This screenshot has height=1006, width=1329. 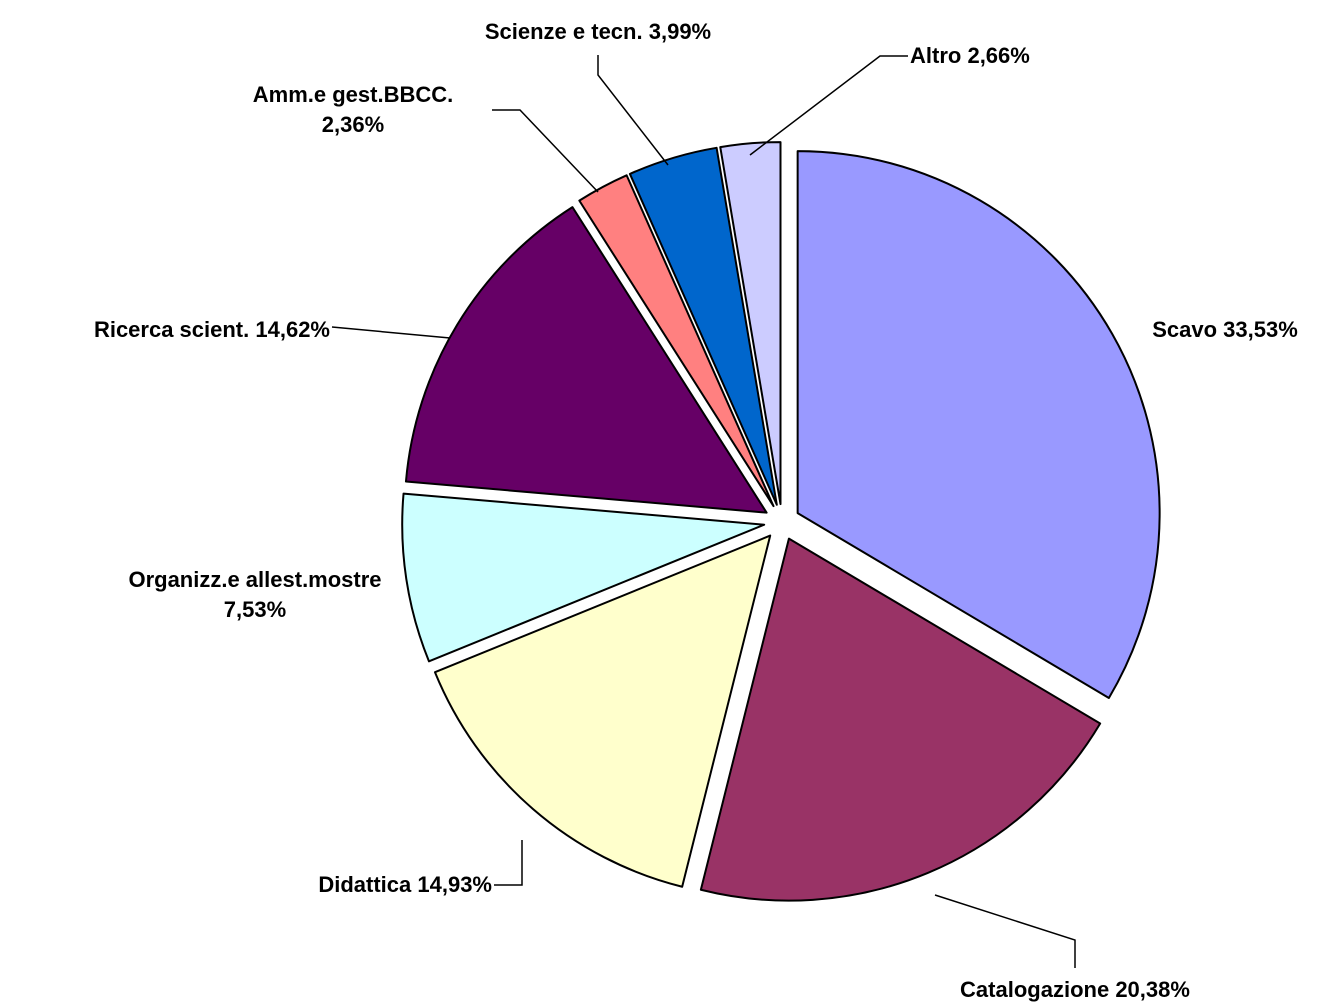 I want to click on value-label: 14,62%, so click(x=292, y=329).